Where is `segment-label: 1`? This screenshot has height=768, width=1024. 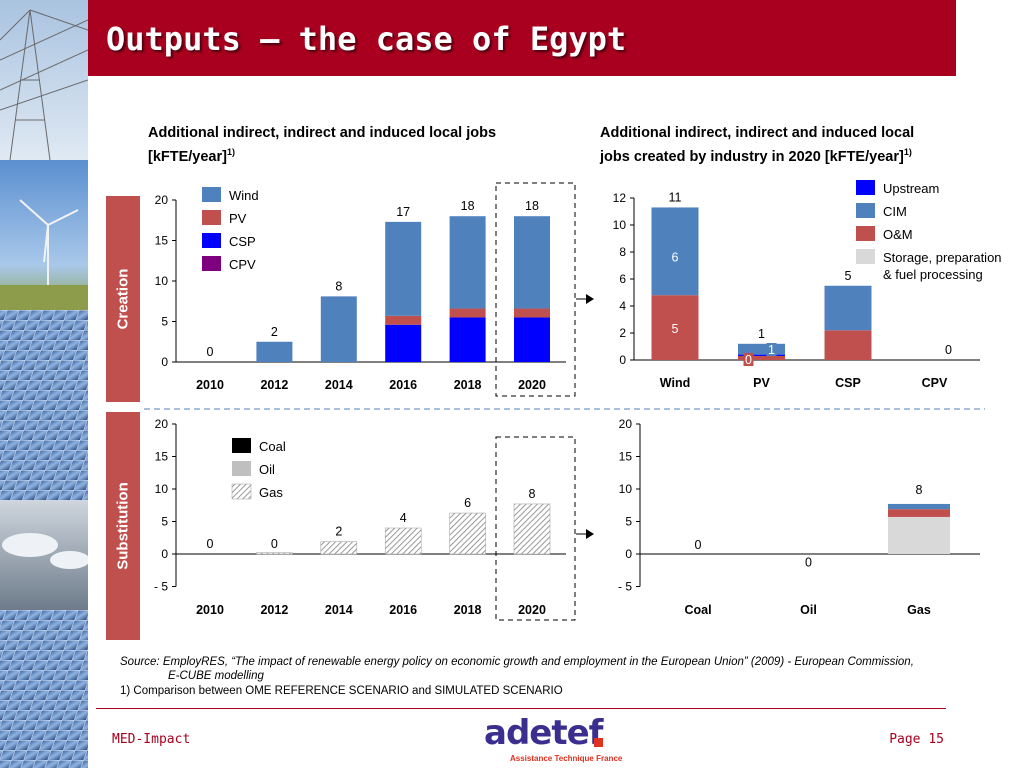 segment-label: 1 is located at coordinates (771, 350).